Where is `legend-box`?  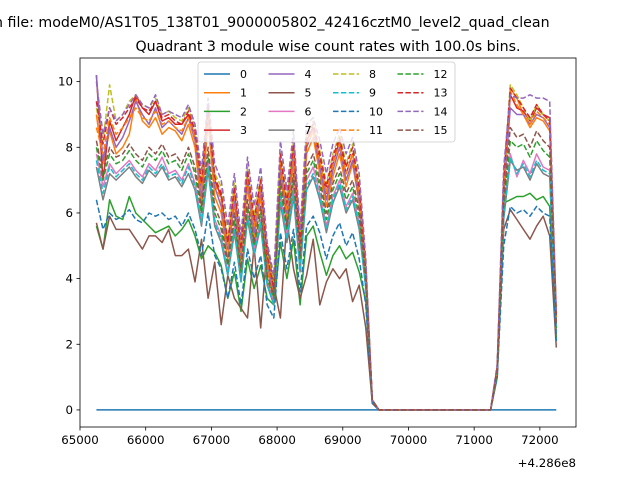 legend-box is located at coordinates (326, 102).